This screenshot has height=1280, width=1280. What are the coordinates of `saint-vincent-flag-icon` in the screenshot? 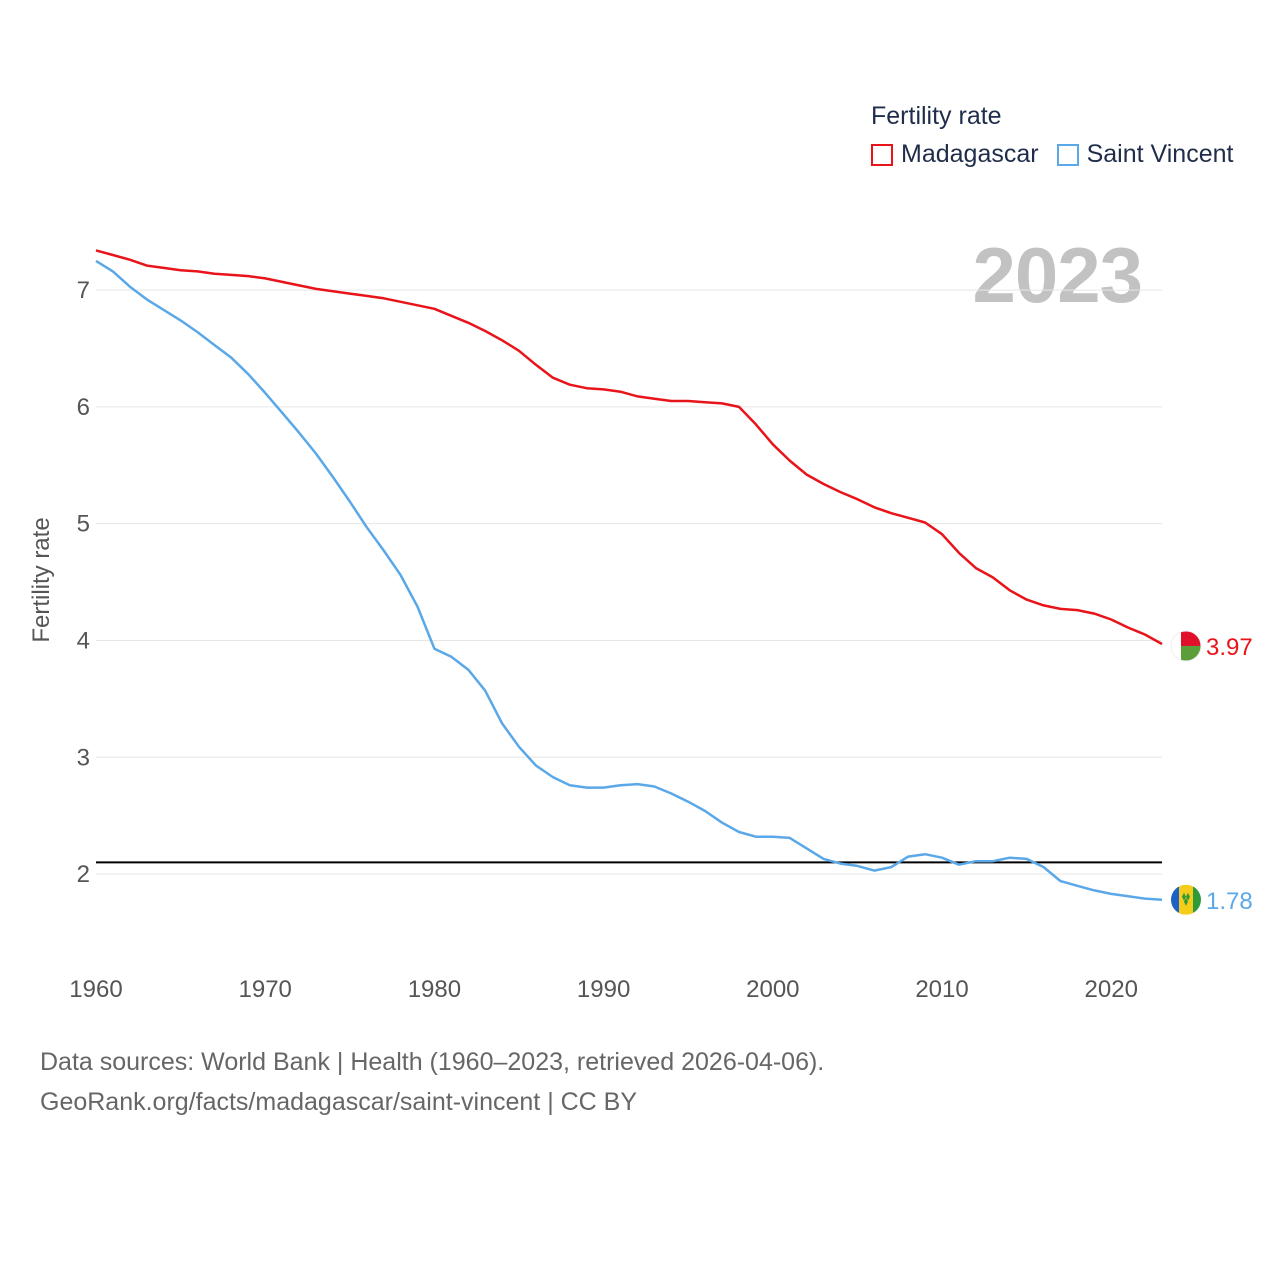 It's located at (1186, 899).